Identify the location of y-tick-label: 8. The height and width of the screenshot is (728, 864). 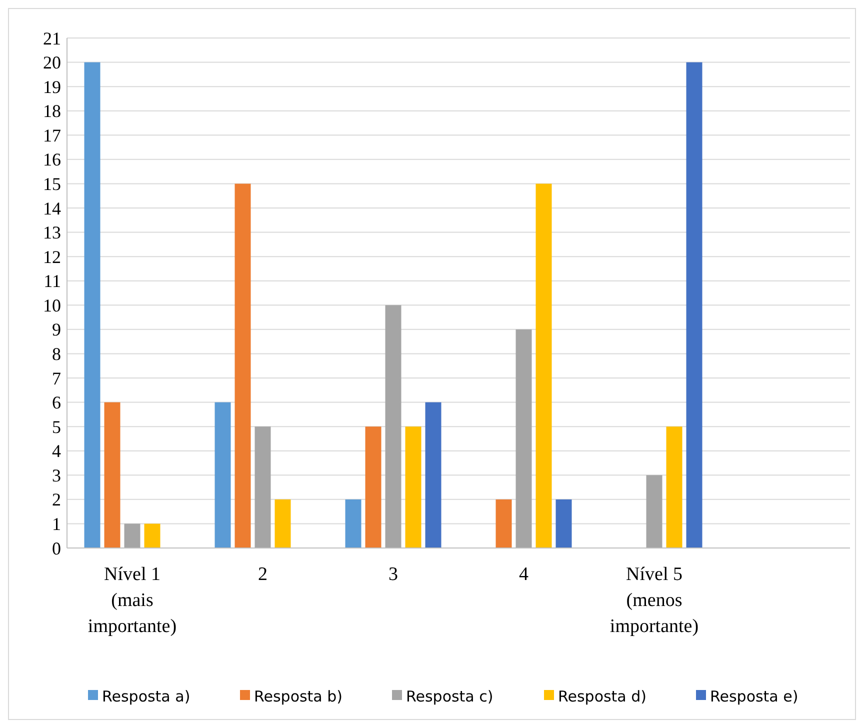
(56, 354).